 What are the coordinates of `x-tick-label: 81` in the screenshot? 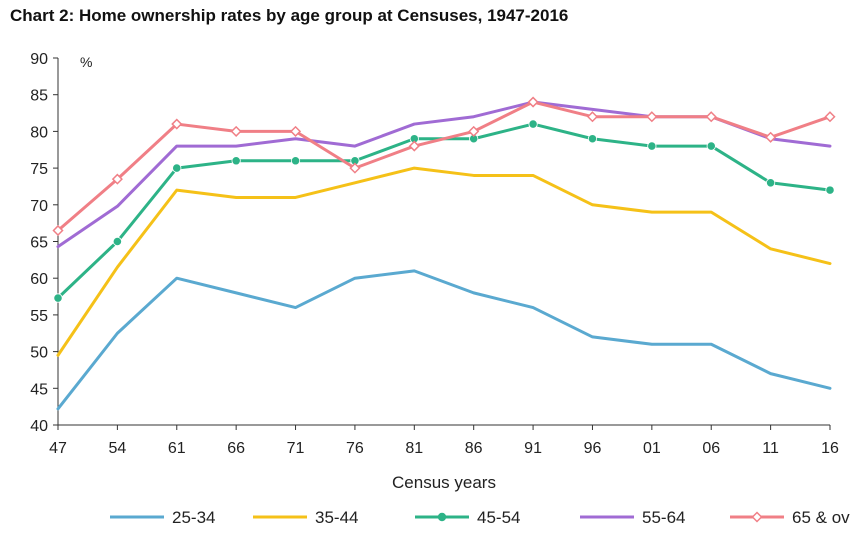 It's located at (414, 448).